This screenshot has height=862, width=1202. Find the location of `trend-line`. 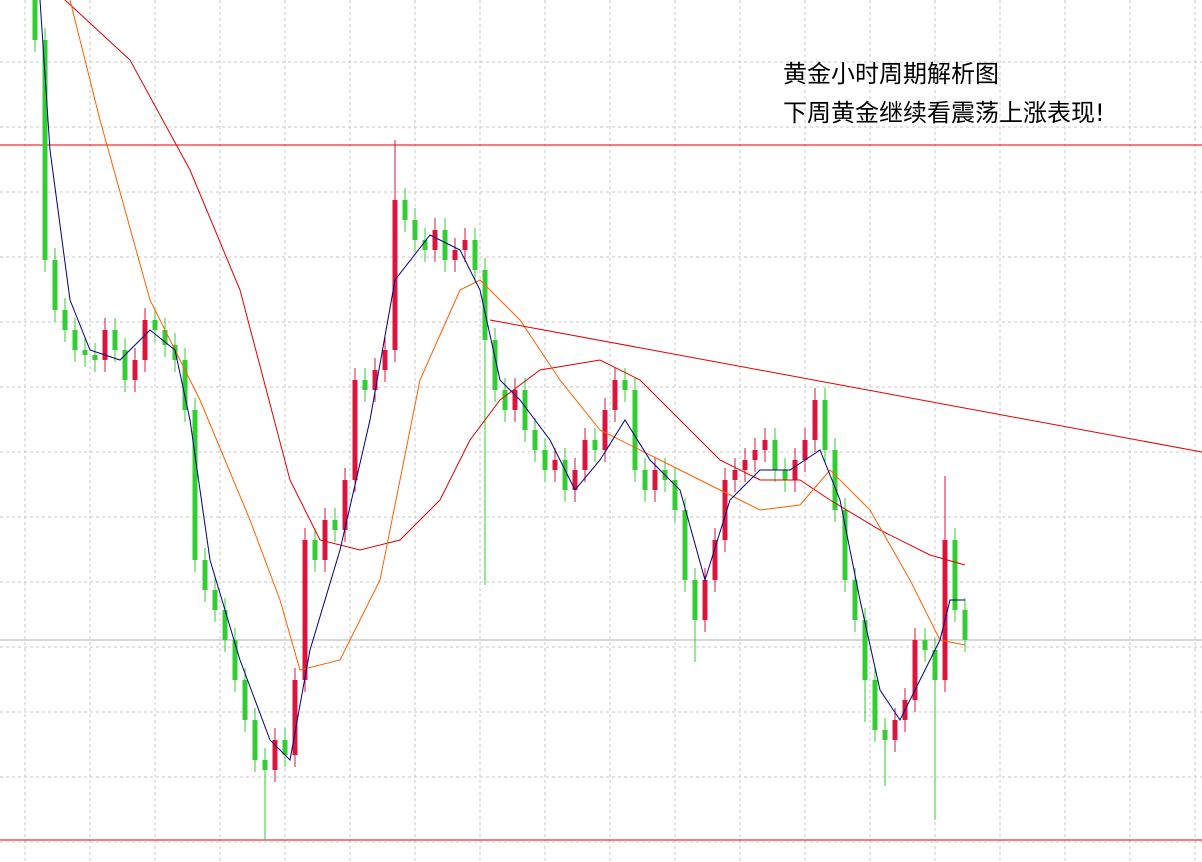

trend-line is located at coordinates (845, 386).